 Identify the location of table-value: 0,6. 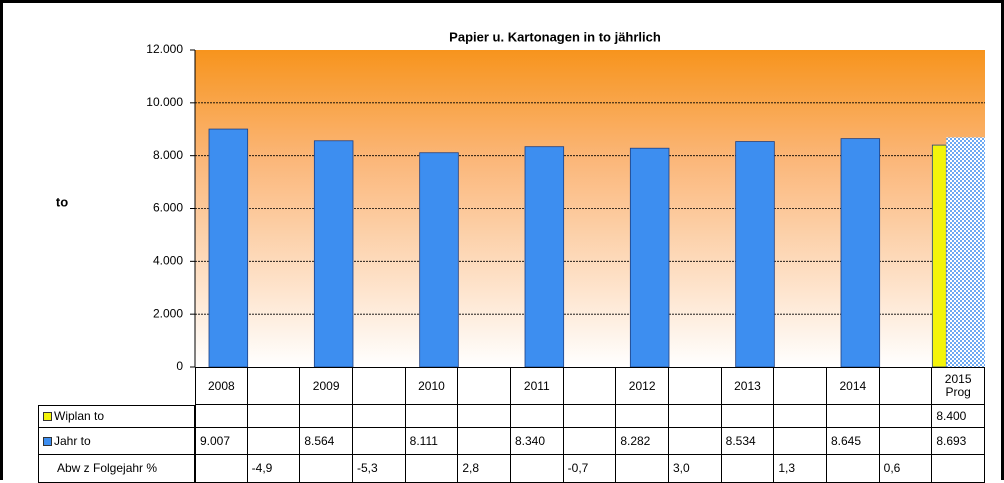
(906, 469).